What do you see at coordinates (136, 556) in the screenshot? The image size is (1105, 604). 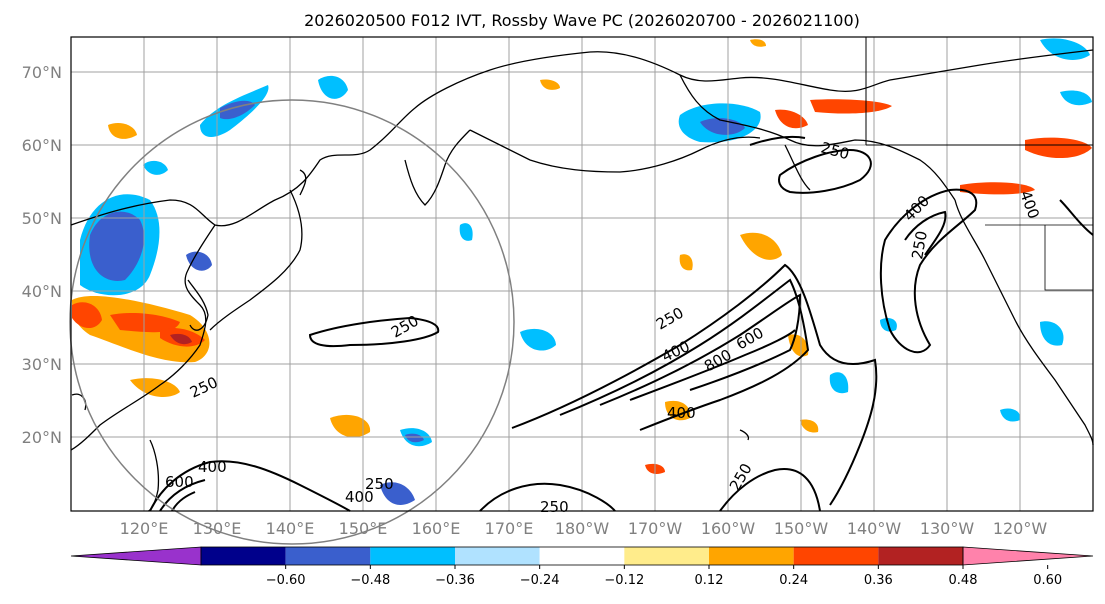 I see `colorbar-extend-low` at bounding box center [136, 556].